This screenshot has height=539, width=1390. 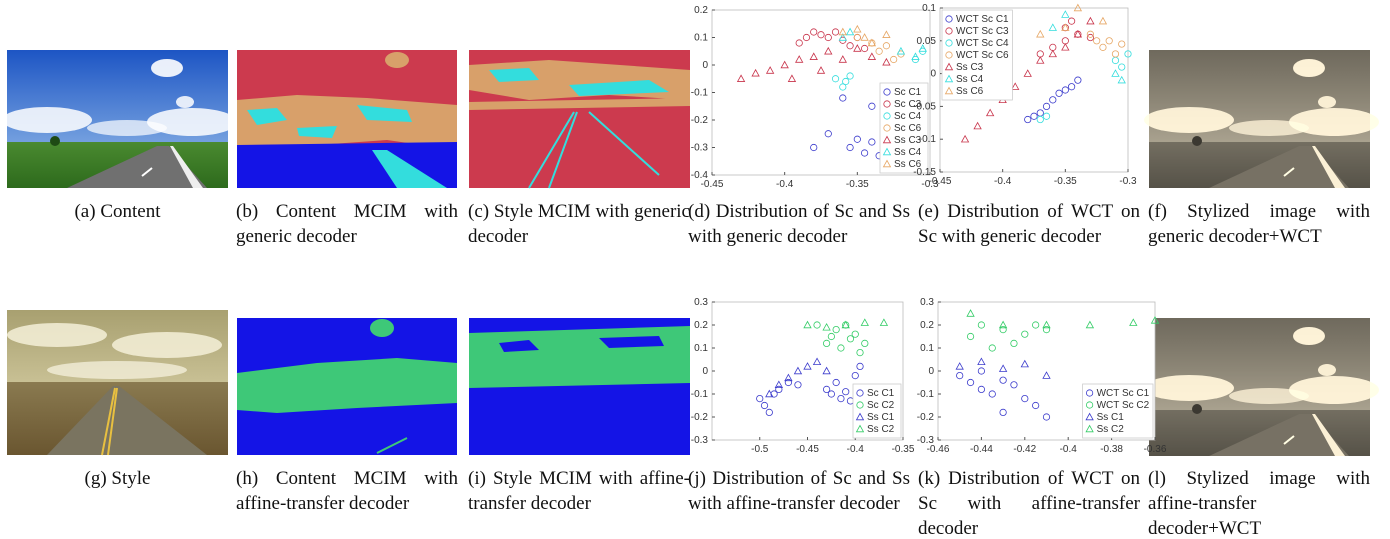 I want to click on y-tick-label: 0, so click(x=705, y=371).